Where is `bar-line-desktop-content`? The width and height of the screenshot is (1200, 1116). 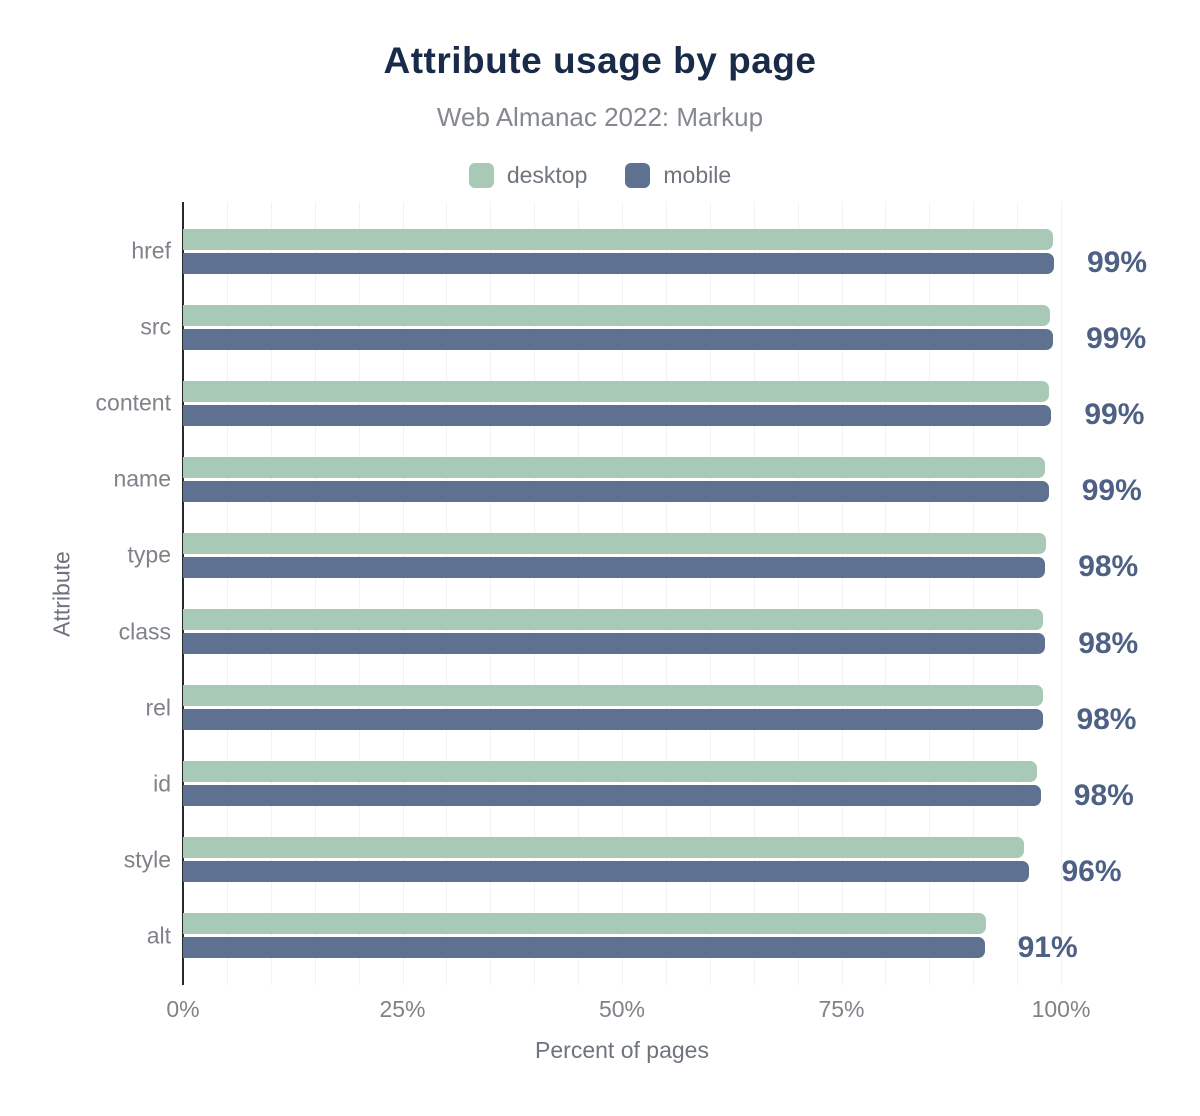 bar-line-desktop-content is located at coordinates (622, 391).